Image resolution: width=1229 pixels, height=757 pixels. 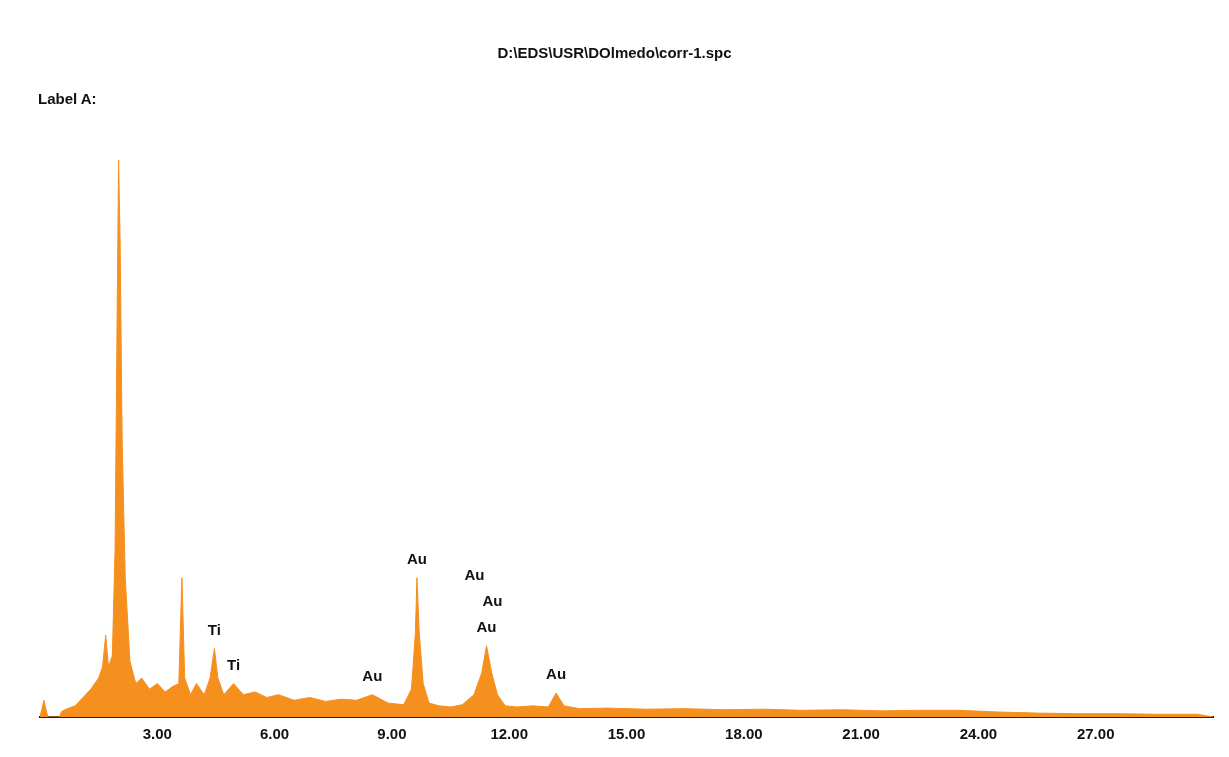 I want to click on x-tick-label: 15.00, so click(x=626, y=734).